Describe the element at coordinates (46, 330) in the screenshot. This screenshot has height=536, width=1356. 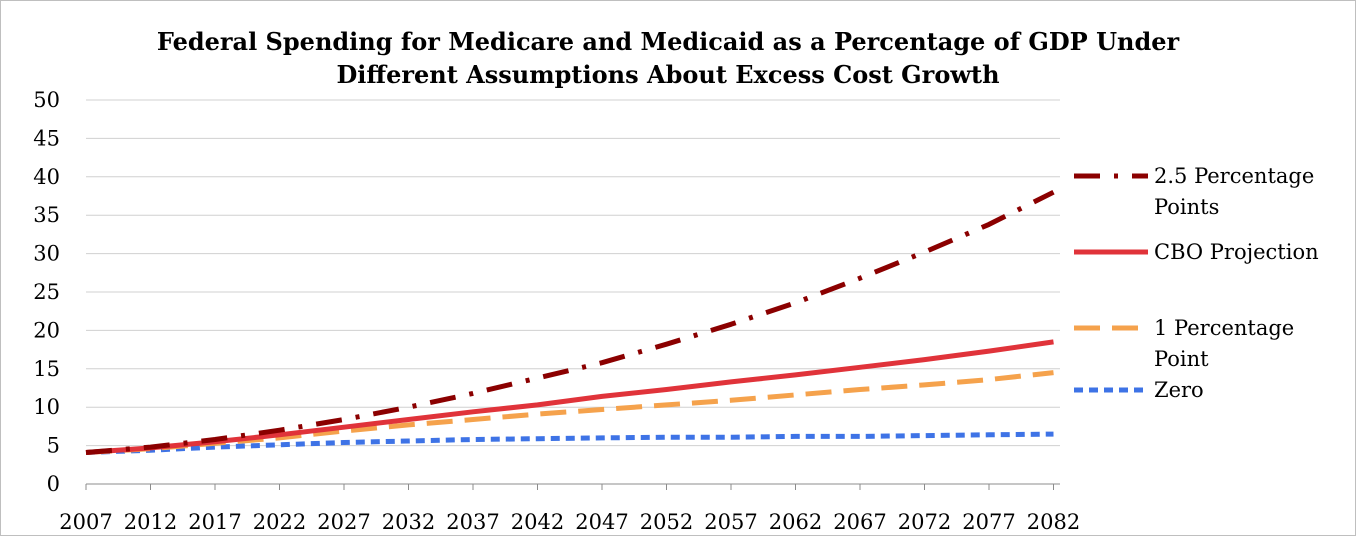
I see `y-tick-label: 20` at that location.